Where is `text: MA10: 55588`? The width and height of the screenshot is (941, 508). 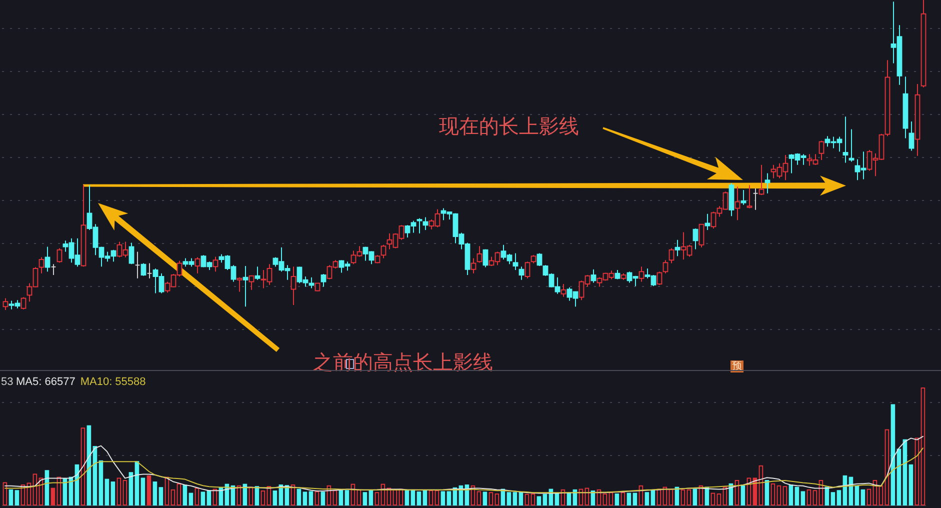 text: MA10: 55588 is located at coordinates (113, 382).